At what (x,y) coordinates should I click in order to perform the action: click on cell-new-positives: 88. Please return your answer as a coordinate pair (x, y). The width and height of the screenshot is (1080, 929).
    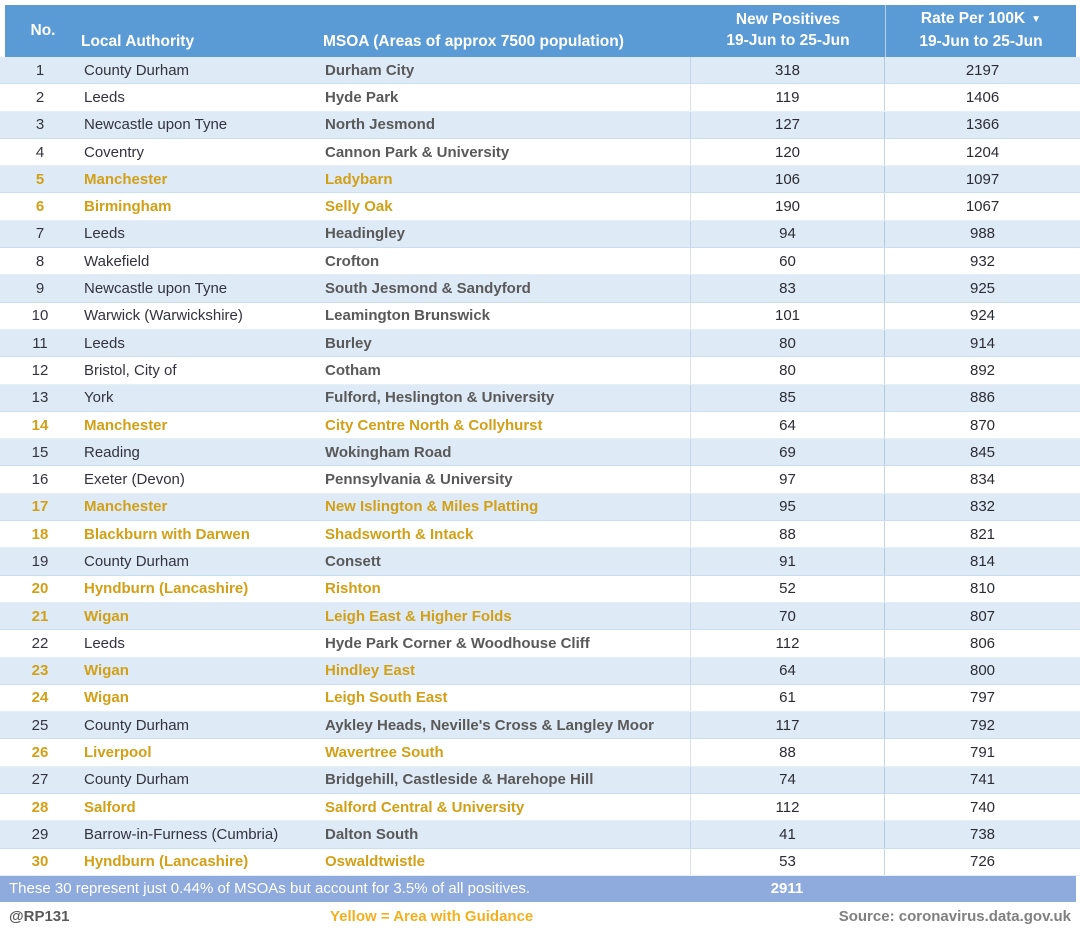
    Looking at the image, I should click on (787, 752).